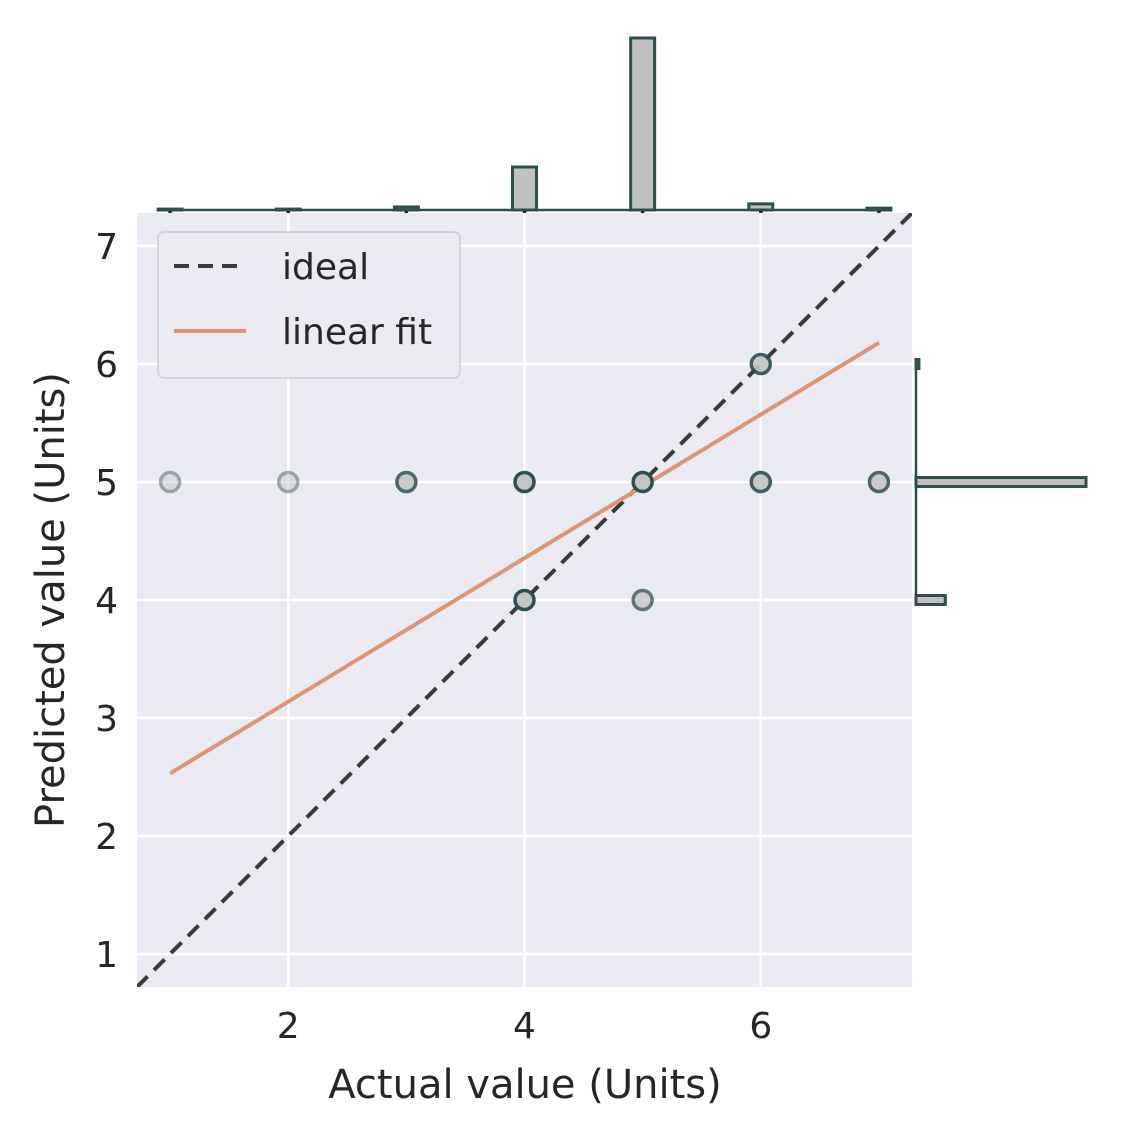 This screenshot has width=1124, height=1142. What do you see at coordinates (106, 719) in the screenshot?
I see `y-tick-label: 3` at bounding box center [106, 719].